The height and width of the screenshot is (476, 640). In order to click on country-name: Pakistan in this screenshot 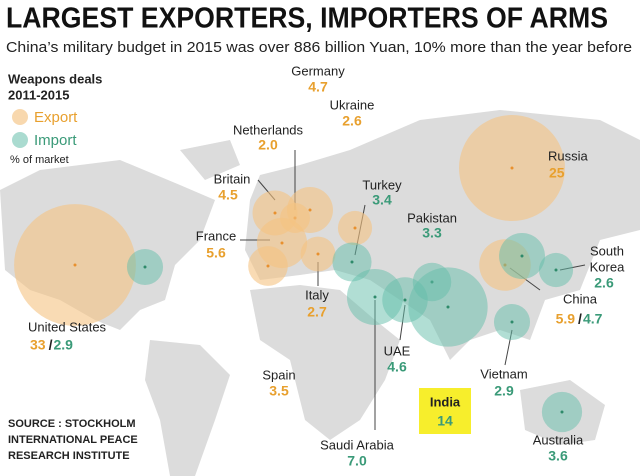, I will do `click(432, 217)`.